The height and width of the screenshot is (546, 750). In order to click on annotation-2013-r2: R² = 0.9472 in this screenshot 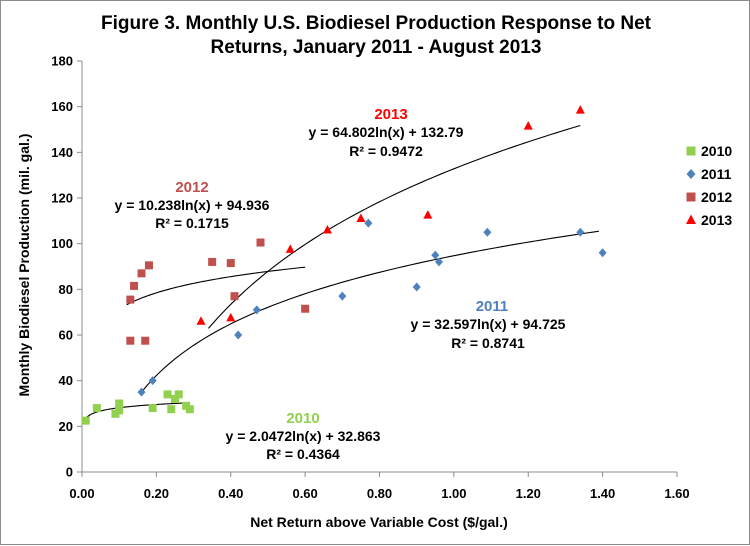, I will do `click(386, 151)`.